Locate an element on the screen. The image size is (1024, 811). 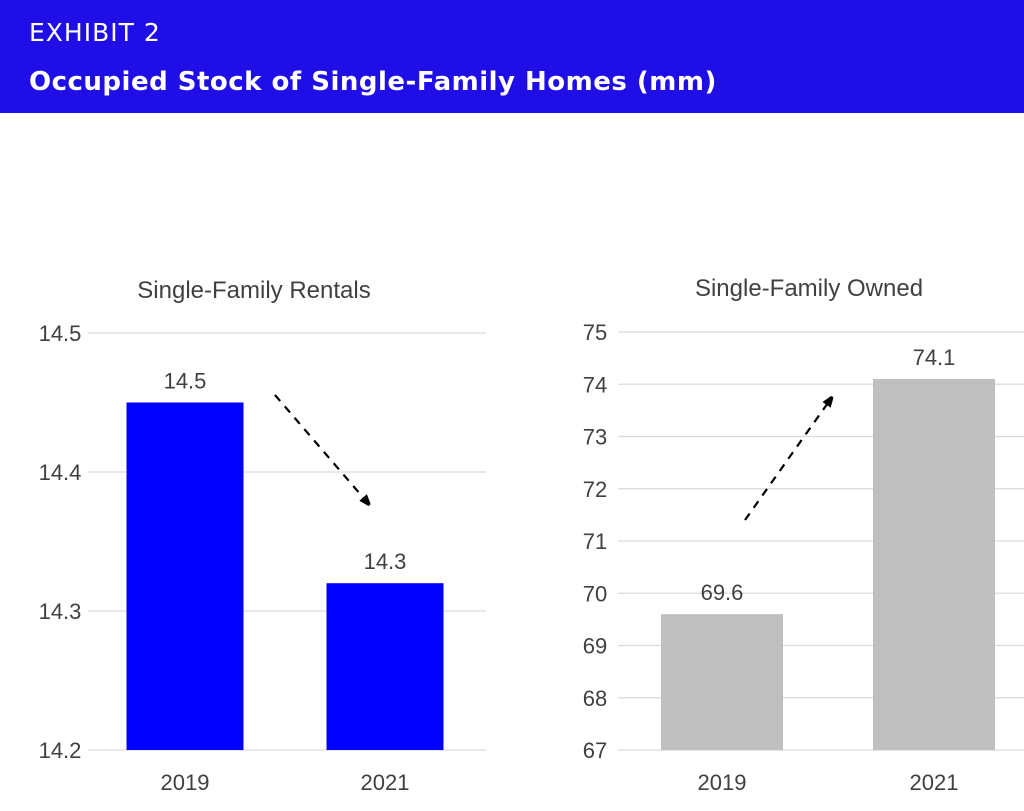
owned-y-tick-label: 75 is located at coordinates (595, 332).